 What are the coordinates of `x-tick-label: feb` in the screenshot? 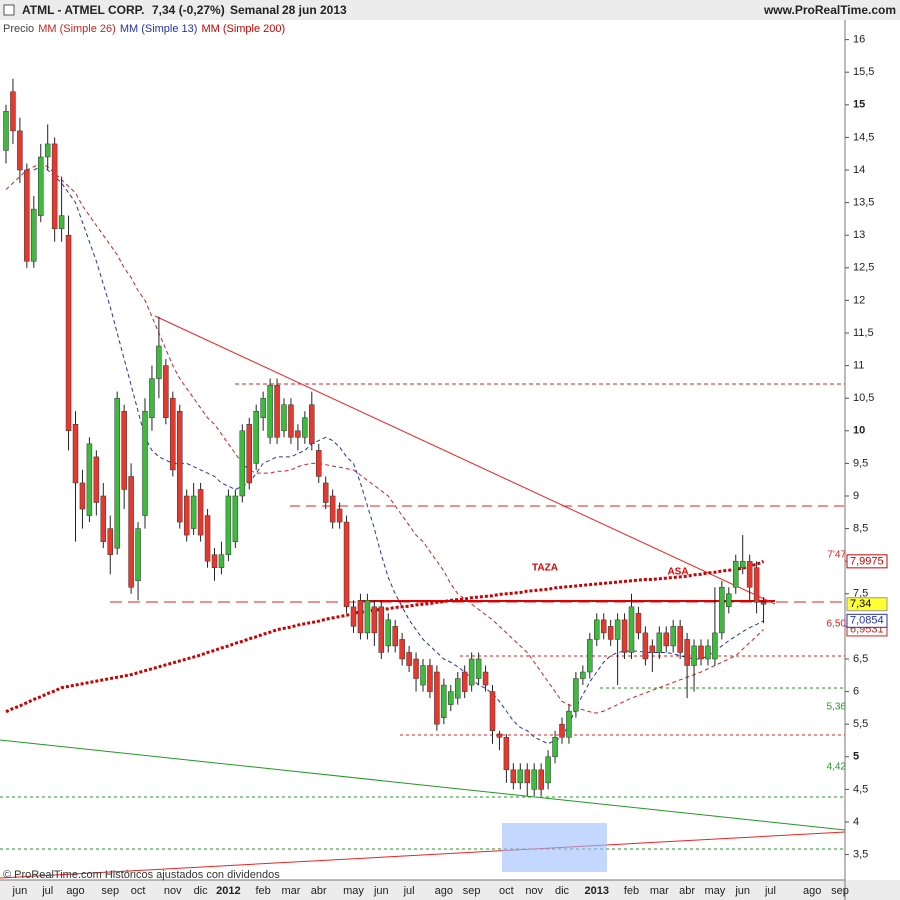 It's located at (631, 891).